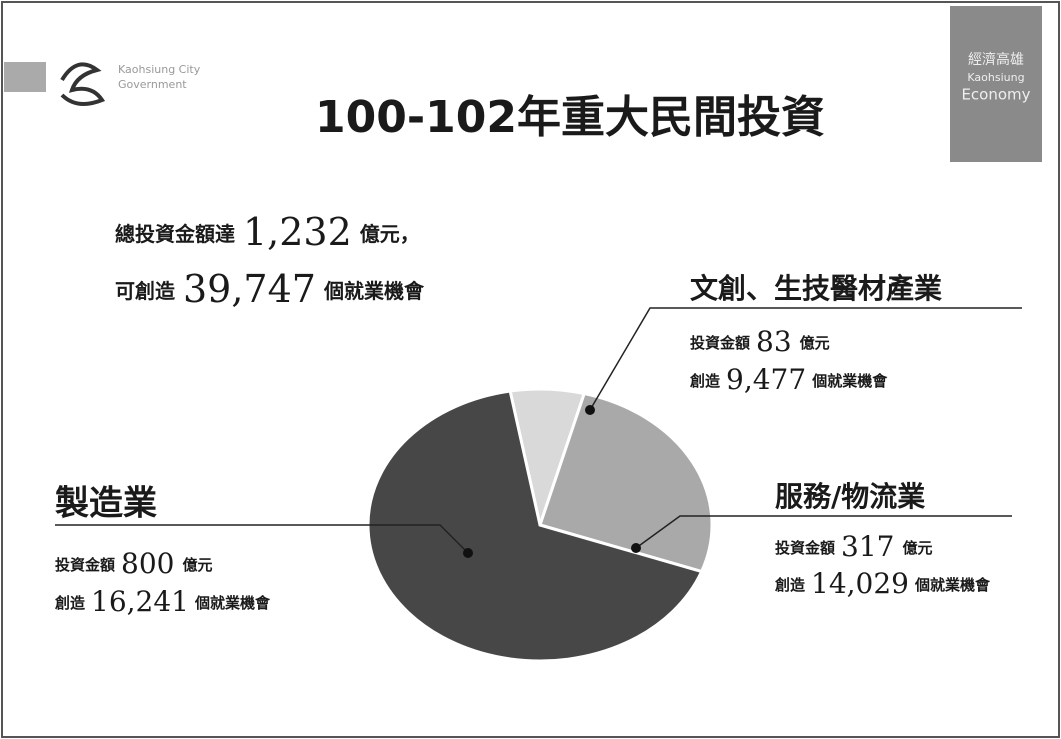  Describe the element at coordinates (297, 232) in the screenshot. I see `summary-amount: 1,232` at that location.